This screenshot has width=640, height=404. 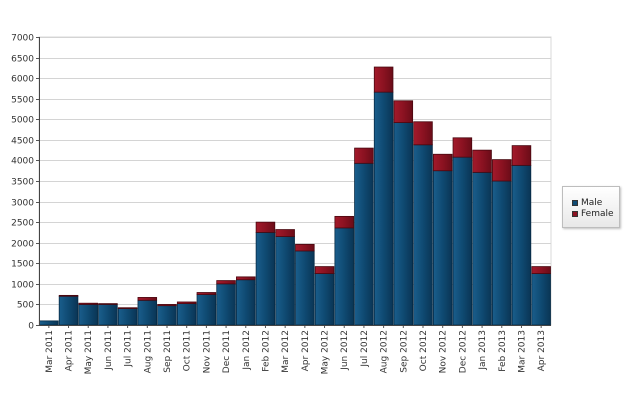 I want to click on legend-swatch-female, so click(x=575, y=213).